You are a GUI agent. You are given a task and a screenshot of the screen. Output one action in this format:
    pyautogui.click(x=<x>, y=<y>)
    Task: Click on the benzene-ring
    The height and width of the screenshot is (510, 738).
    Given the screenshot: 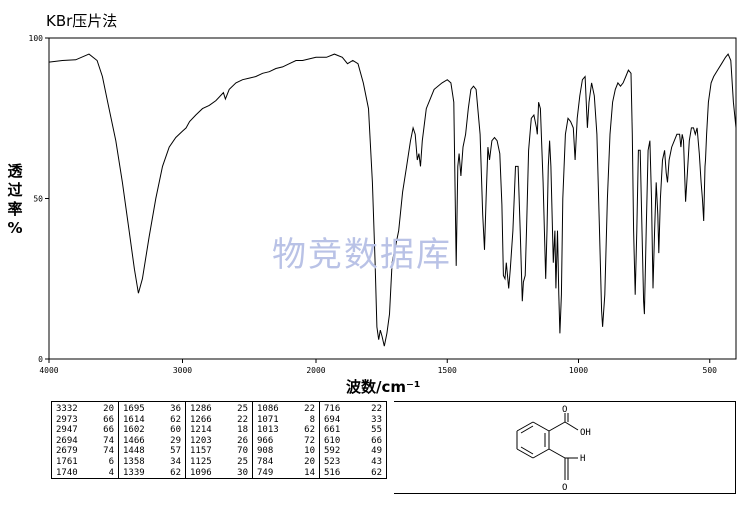 What is the action you would take?
    pyautogui.click(x=533, y=440)
    